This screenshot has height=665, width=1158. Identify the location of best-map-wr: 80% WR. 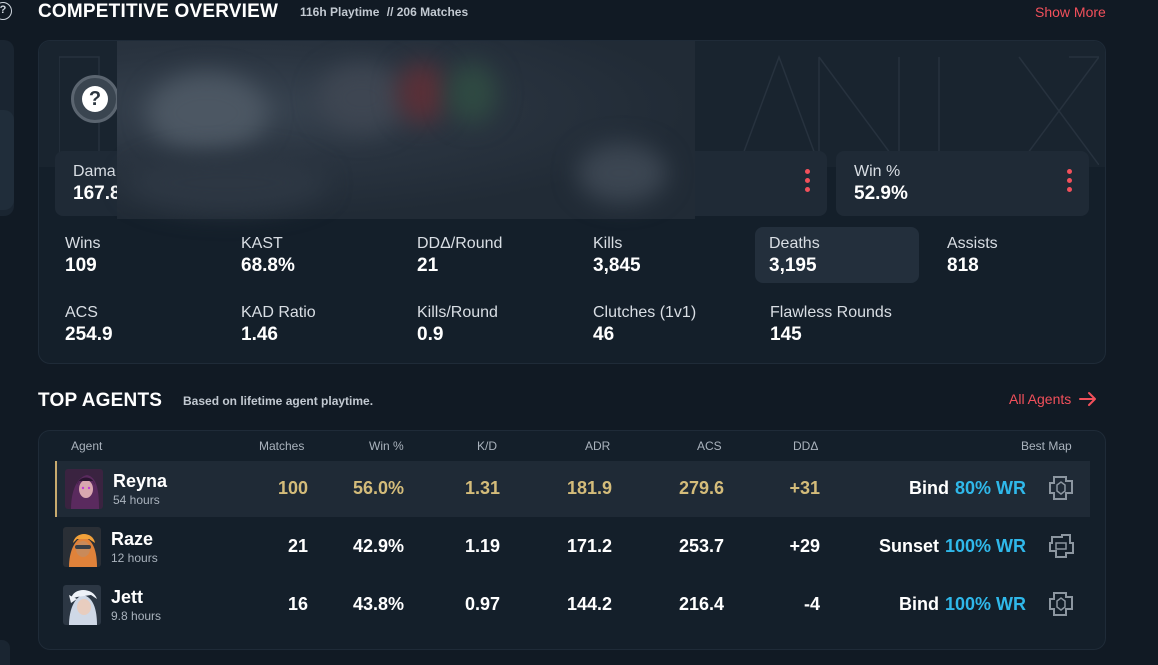
(990, 488).